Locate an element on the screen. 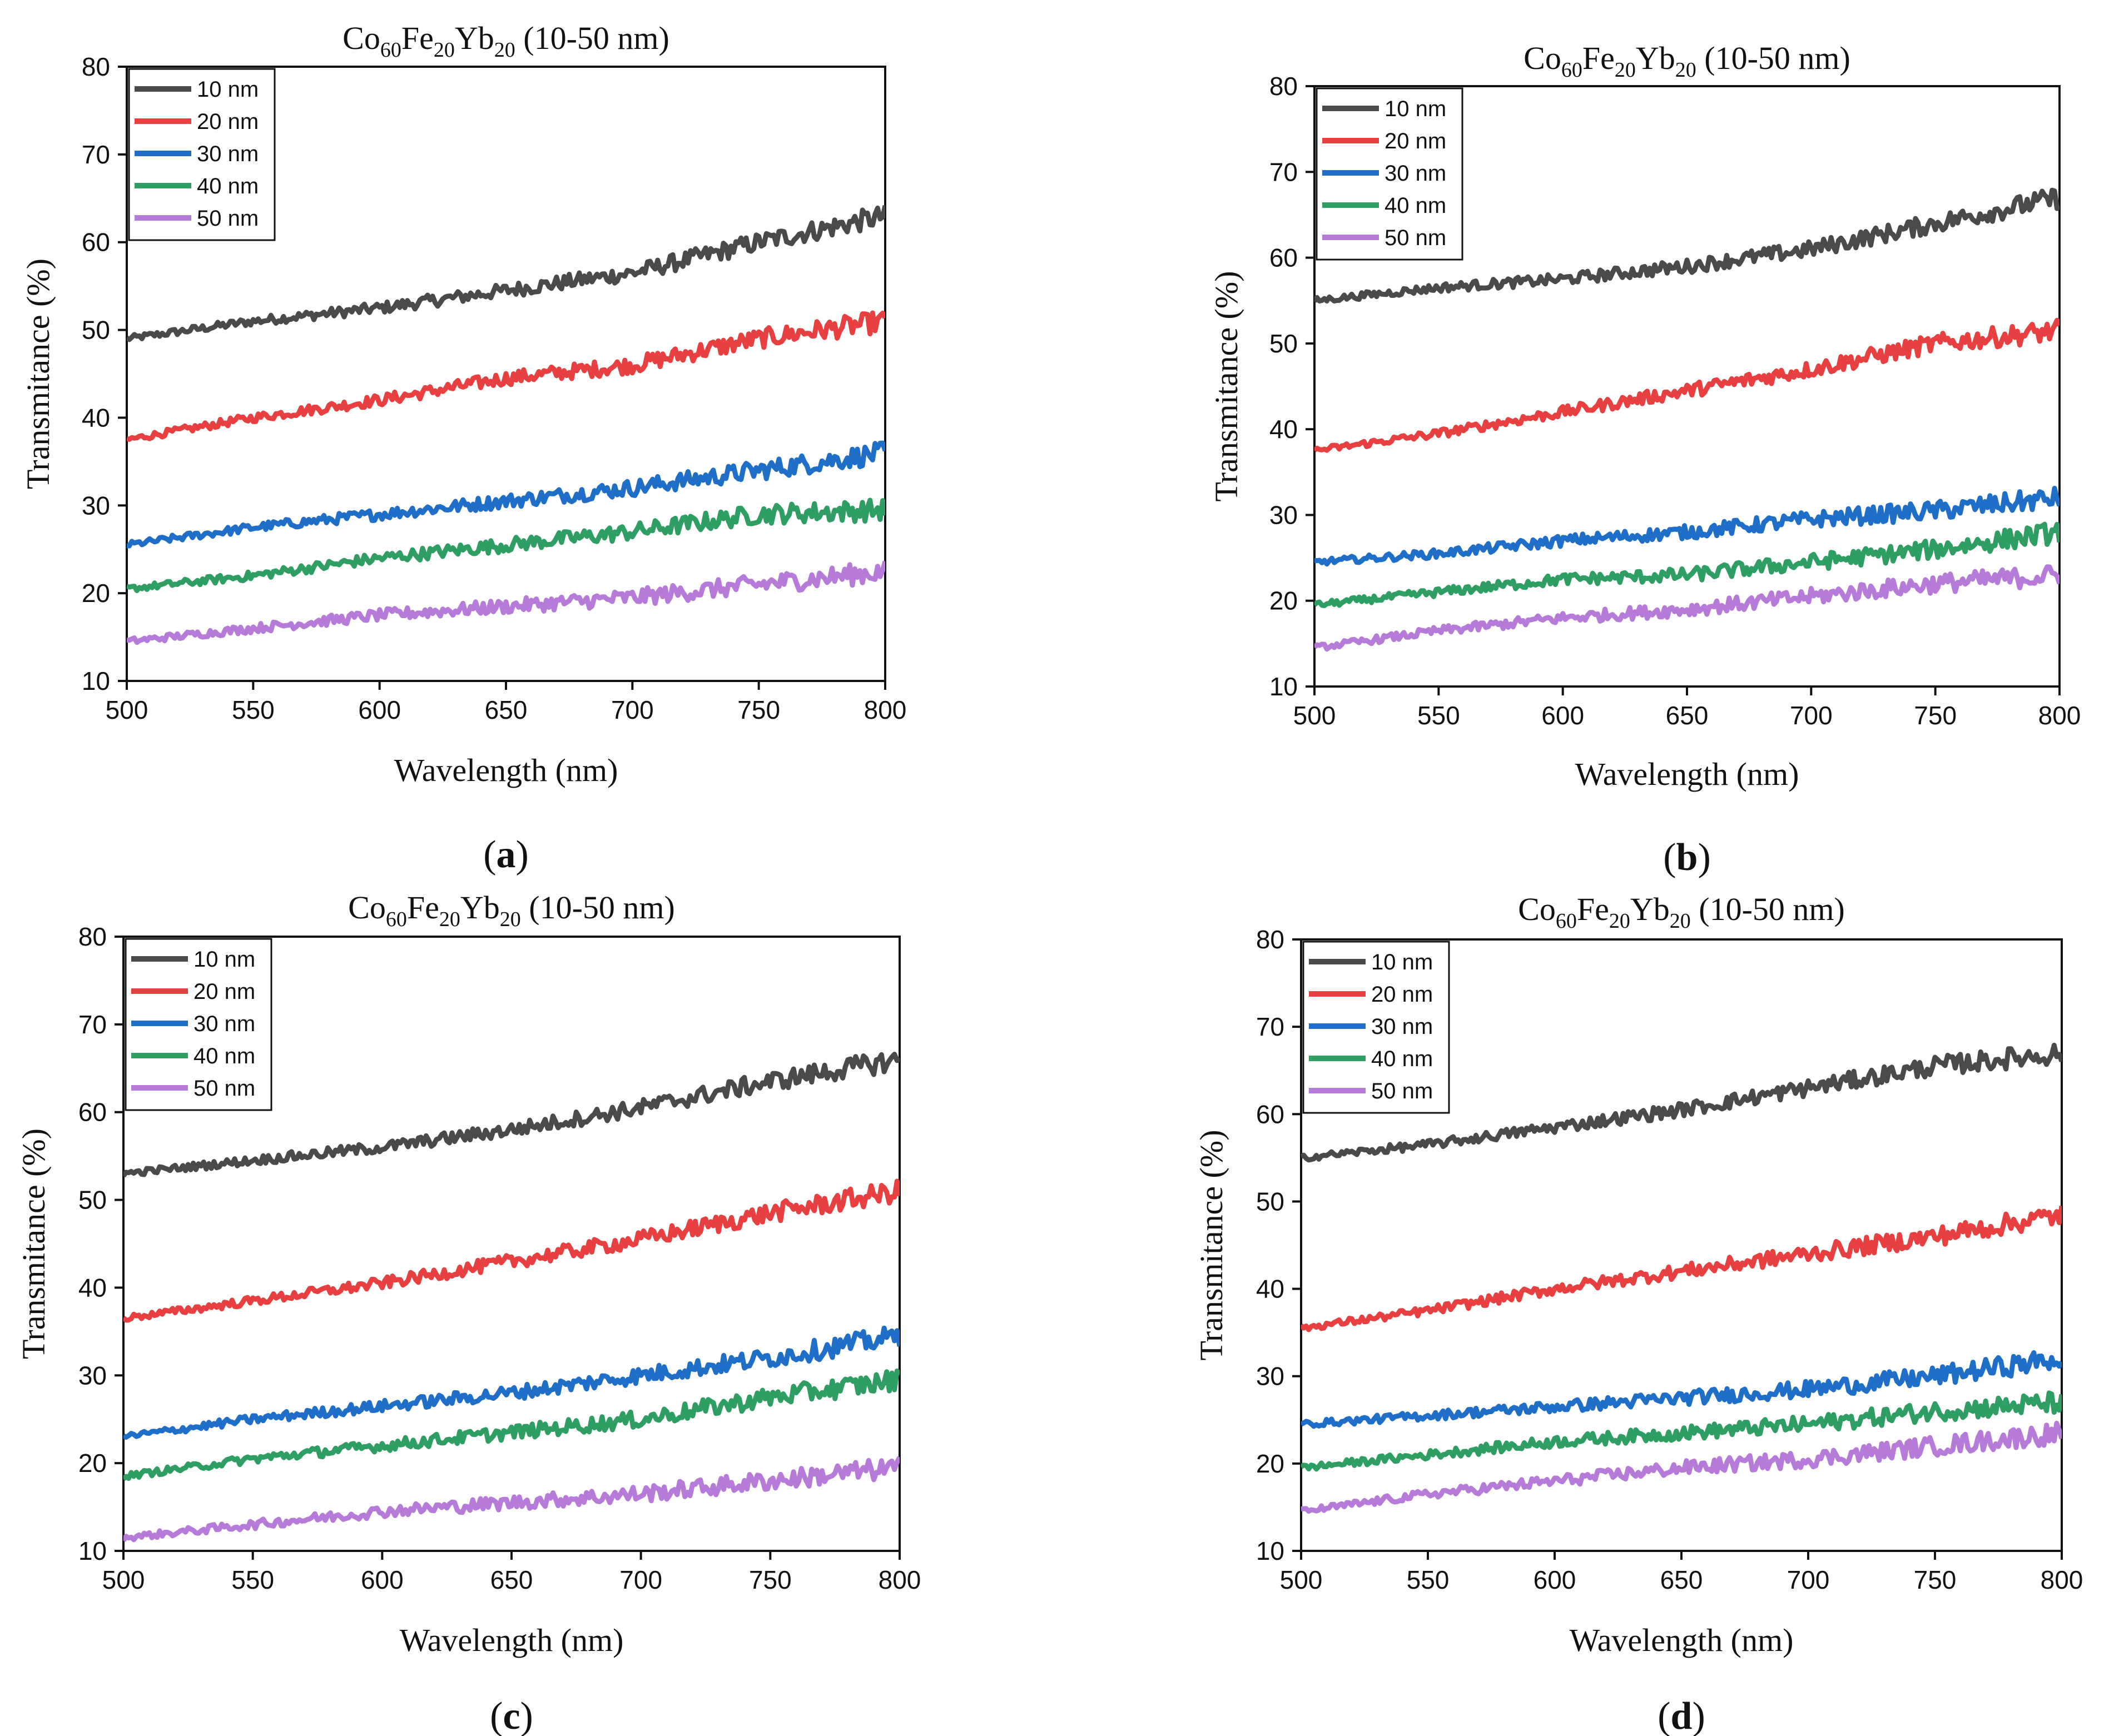 The image size is (2104, 1736). panel-caption: (b) is located at coordinates (1687, 857).